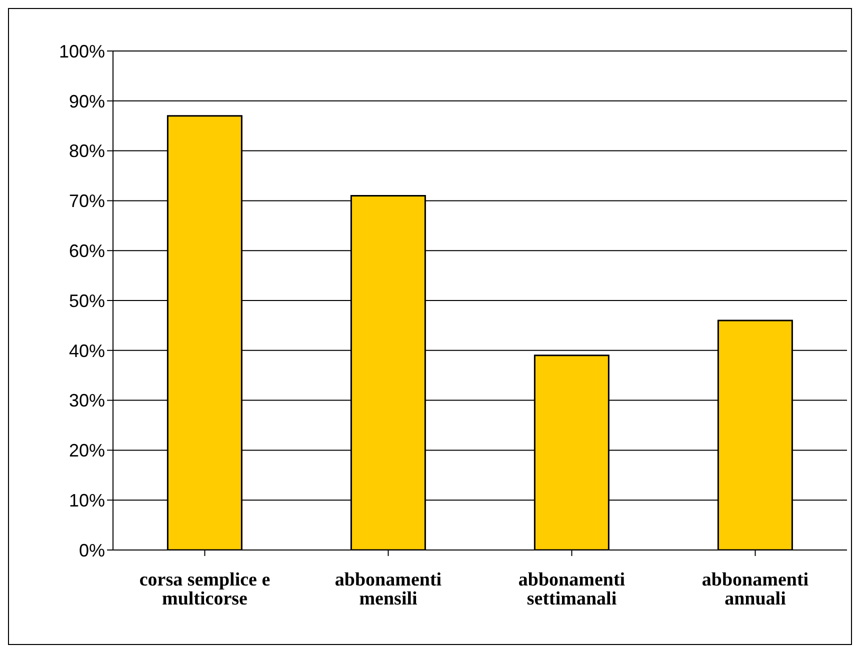 The height and width of the screenshot is (653, 860). I want to click on y-tick-label: 30%, so click(86, 400).